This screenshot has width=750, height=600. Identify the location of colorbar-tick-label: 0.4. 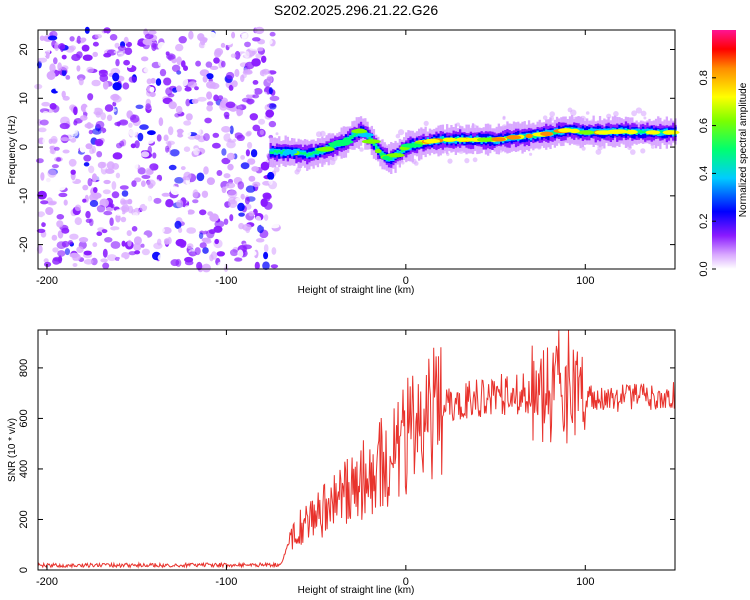
(704, 173).